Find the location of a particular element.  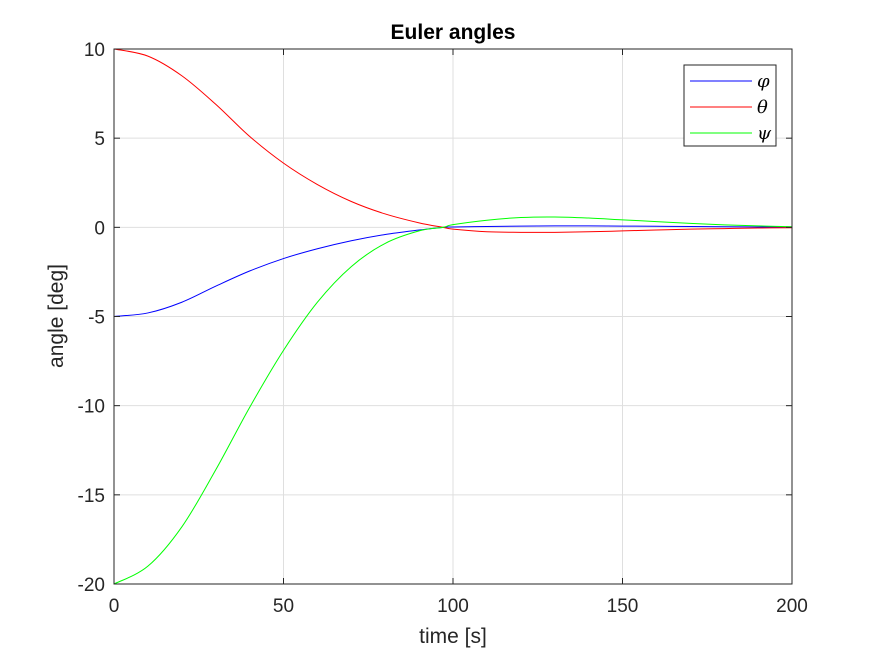

y-tick-label: -5 is located at coordinates (96, 318).